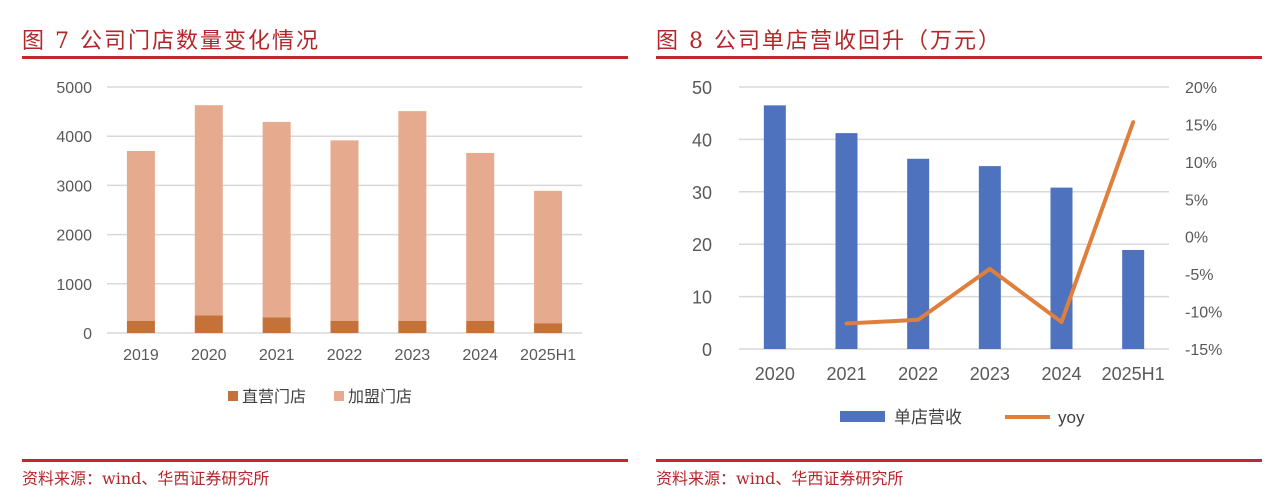 This screenshot has width=1269, height=503. What do you see at coordinates (74, 137) in the screenshot?
I see `y-tick-label: 4000` at bounding box center [74, 137].